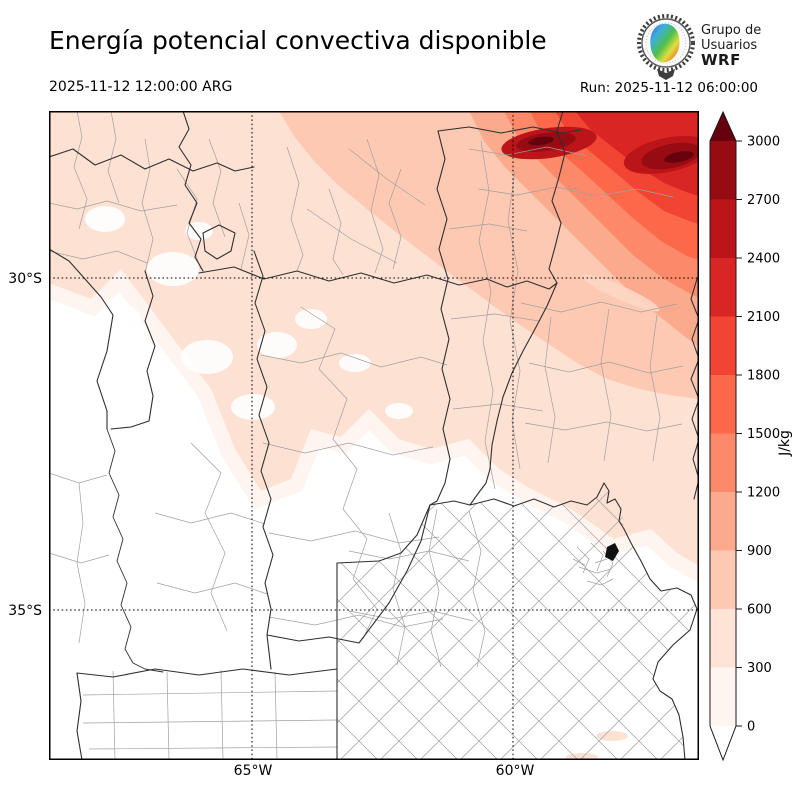 This screenshot has width=800, height=800. I want to click on colorbar-tick-label: 0, so click(751, 727).